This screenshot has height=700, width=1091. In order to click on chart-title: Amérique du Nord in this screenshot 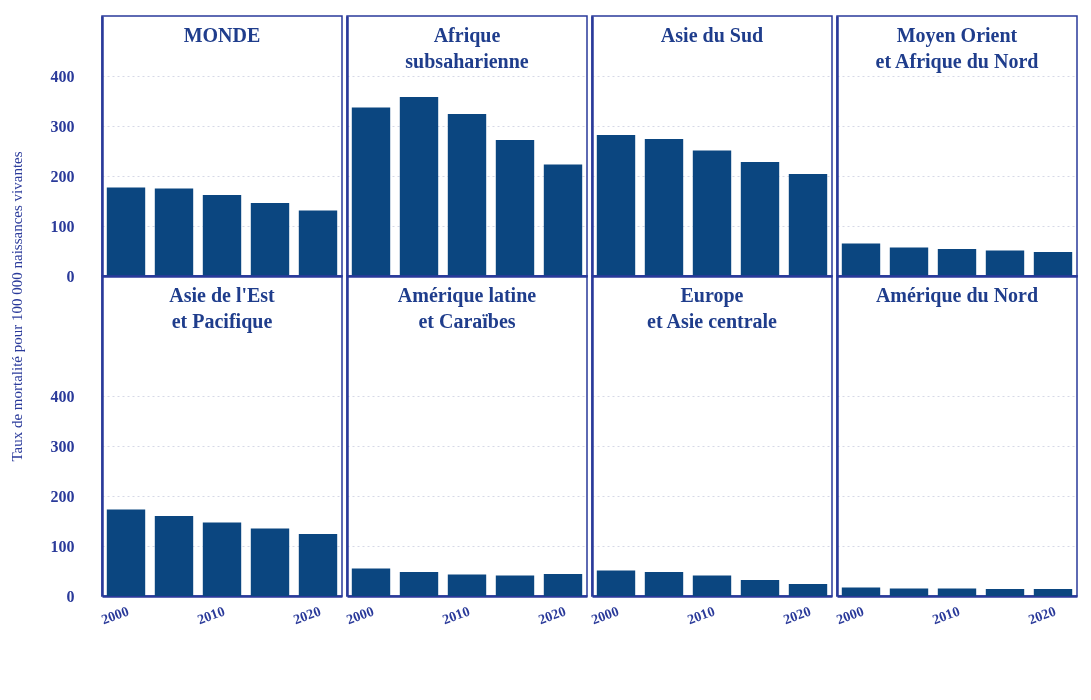, I will do `click(957, 295)`.